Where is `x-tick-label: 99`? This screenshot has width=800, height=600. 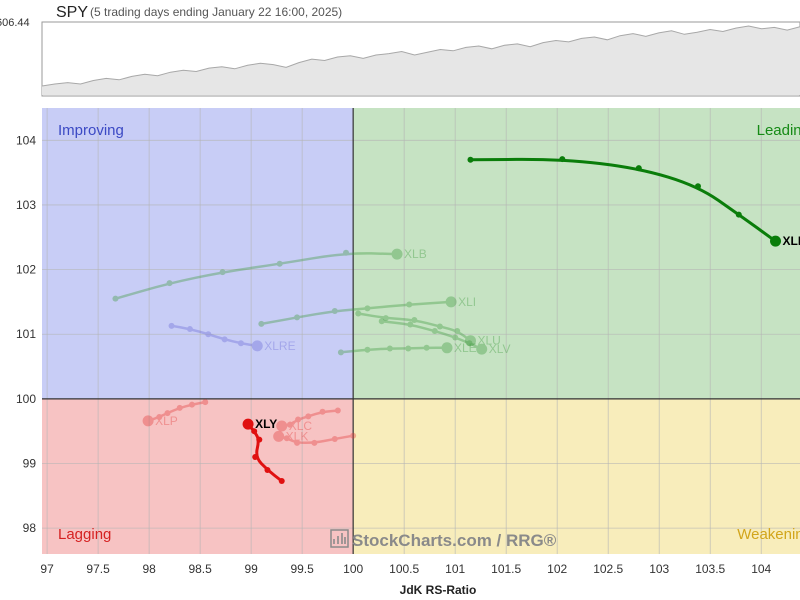
x-tick-label: 99 is located at coordinates (251, 569).